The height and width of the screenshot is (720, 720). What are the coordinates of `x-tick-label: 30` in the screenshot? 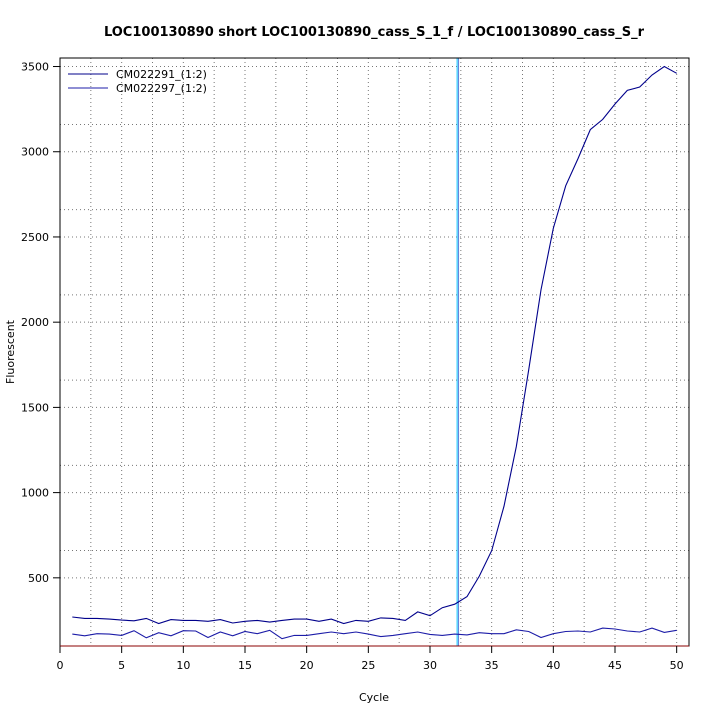 It's located at (430, 665).